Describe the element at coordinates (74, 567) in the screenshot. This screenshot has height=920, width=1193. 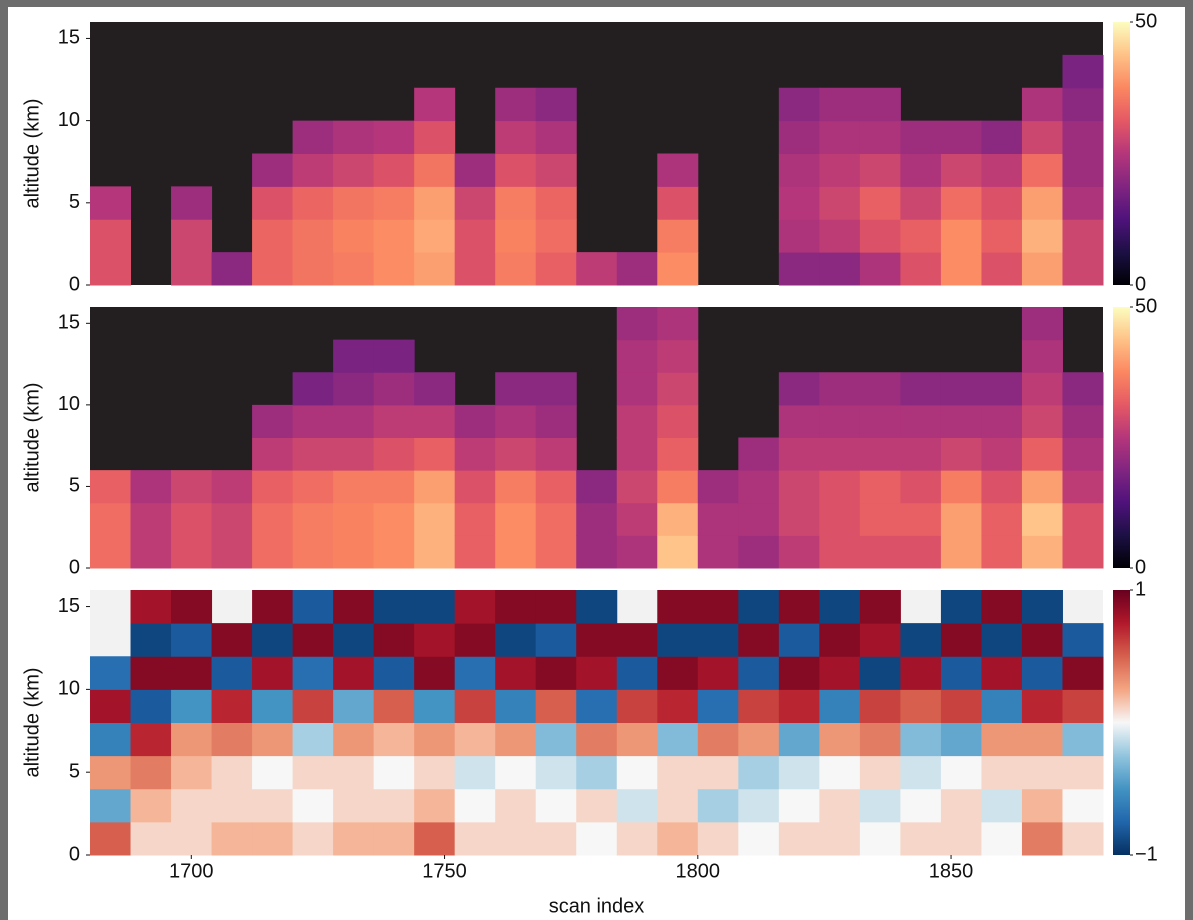
I see `y-tick-label: 0` at that location.